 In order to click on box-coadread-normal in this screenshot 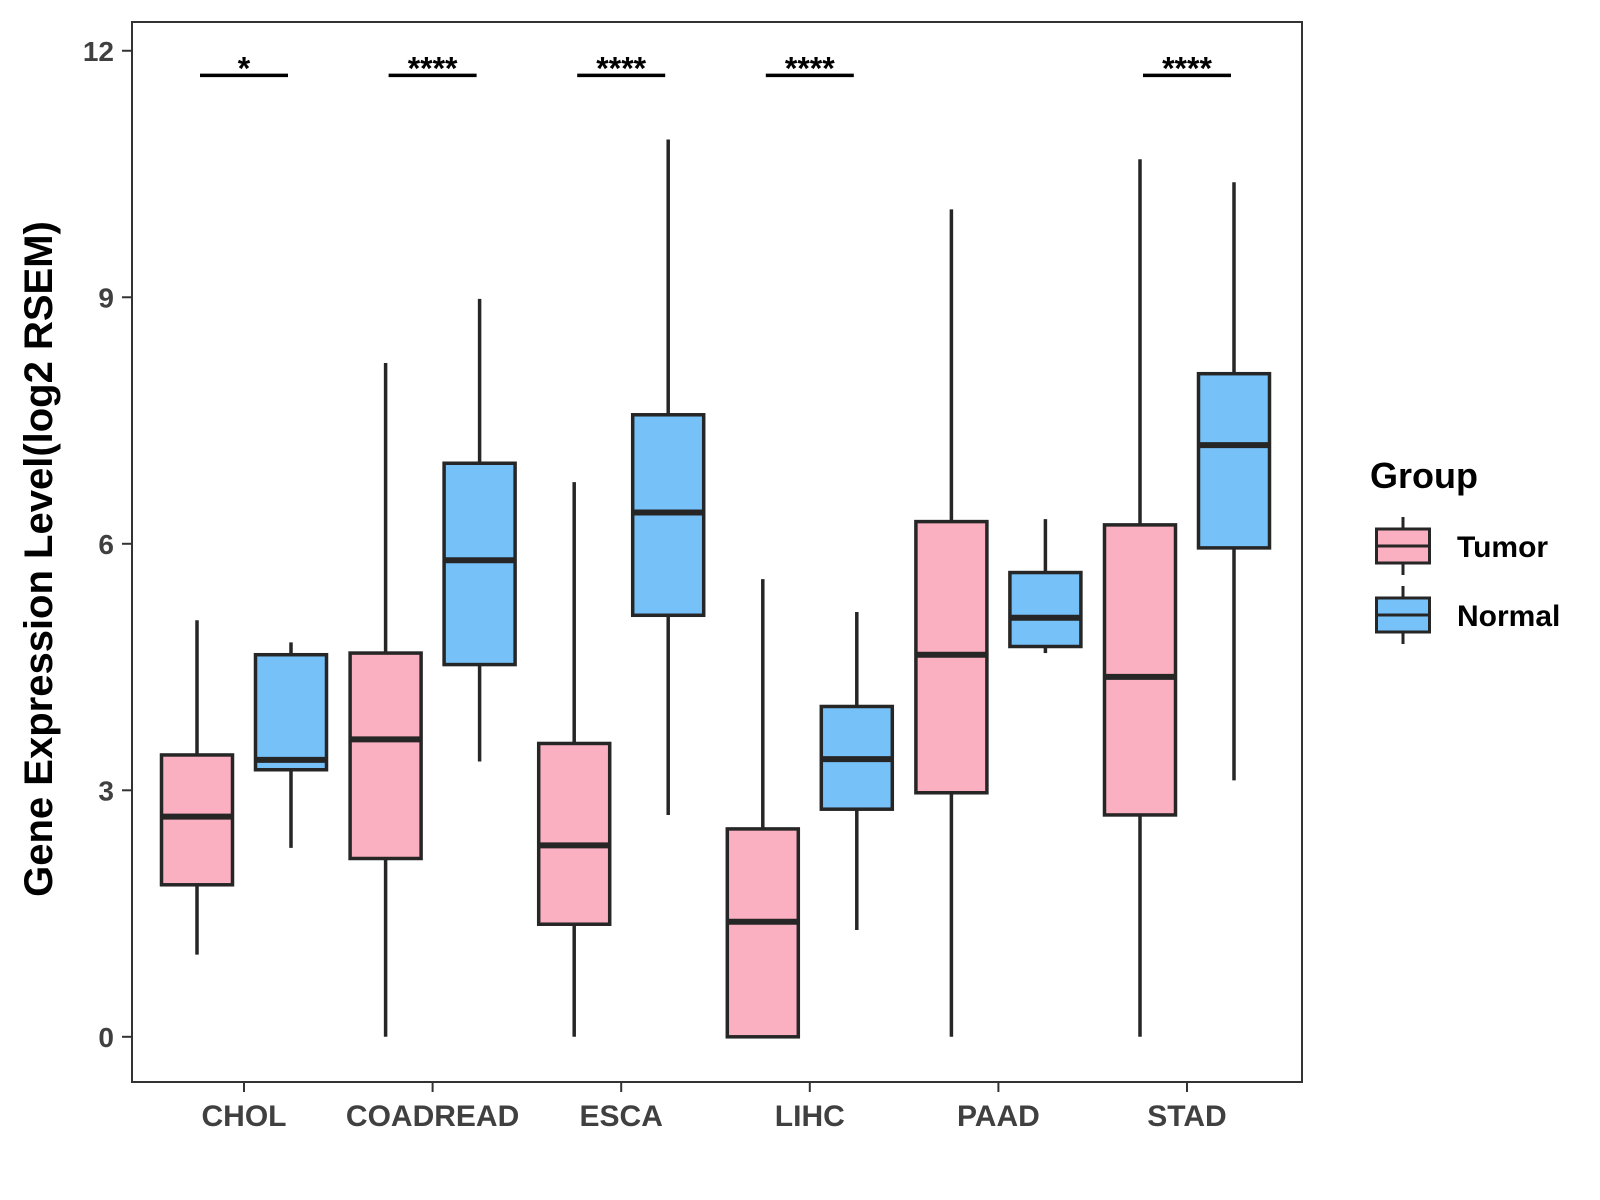, I will do `click(479, 564)`.